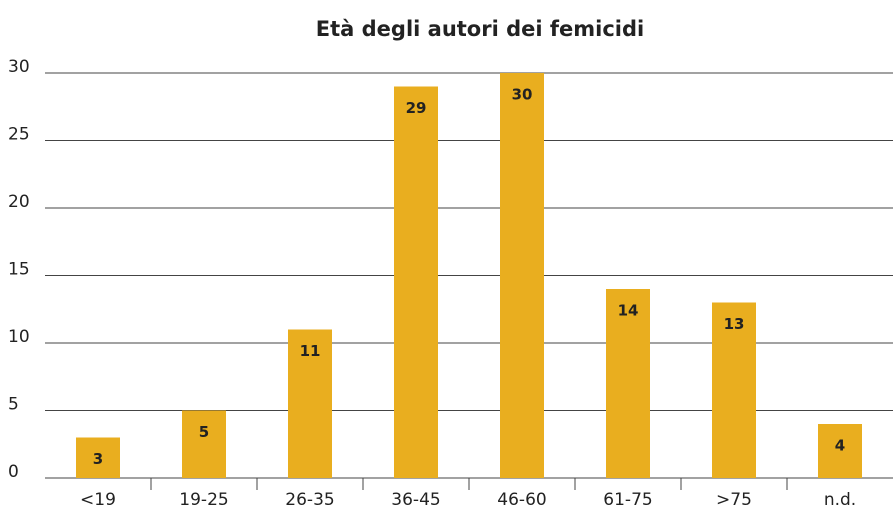 Image resolution: width=893 pixels, height=512 pixels. I want to click on chart-title: Età degli autori dei femicidi, so click(480, 29).